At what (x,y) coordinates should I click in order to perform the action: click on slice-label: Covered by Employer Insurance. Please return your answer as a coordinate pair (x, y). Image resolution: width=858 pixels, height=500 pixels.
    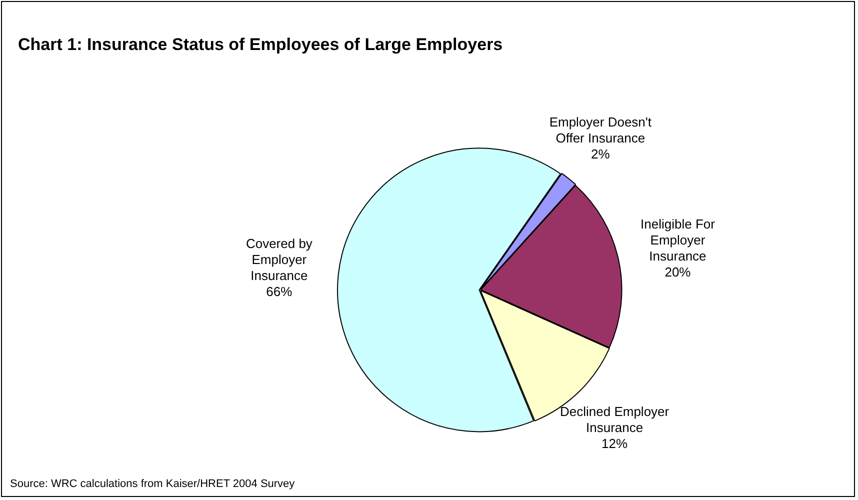
    Looking at the image, I should click on (279, 259).